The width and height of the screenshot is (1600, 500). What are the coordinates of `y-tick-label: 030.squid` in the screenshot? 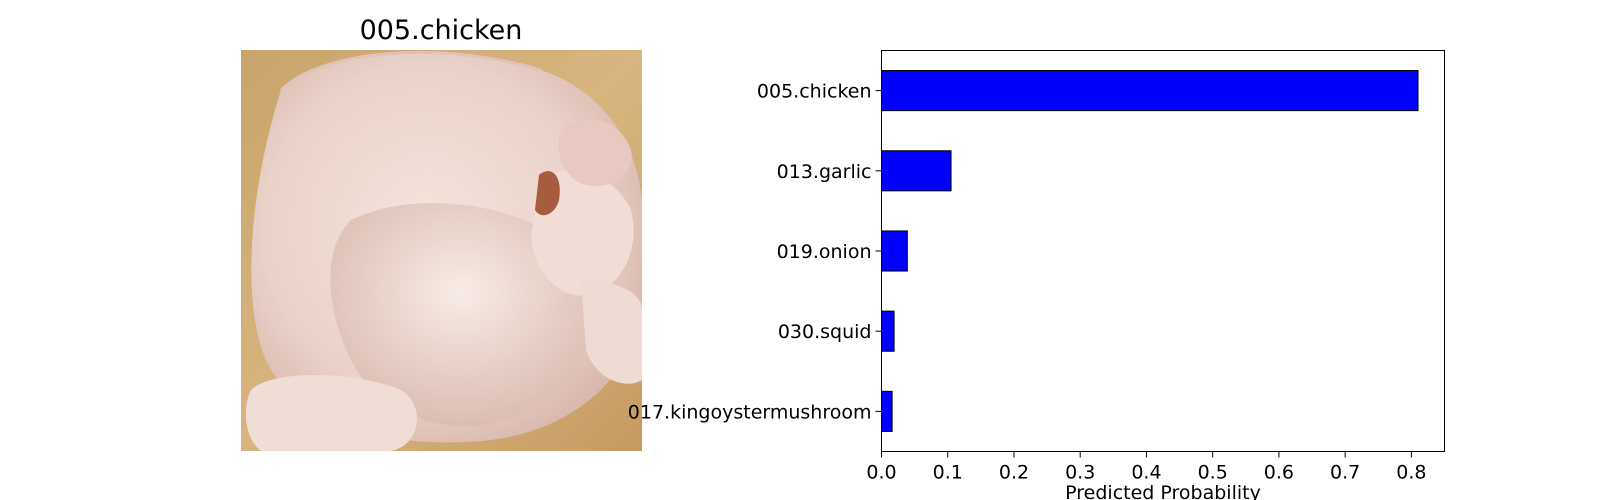 It's located at (825, 332).